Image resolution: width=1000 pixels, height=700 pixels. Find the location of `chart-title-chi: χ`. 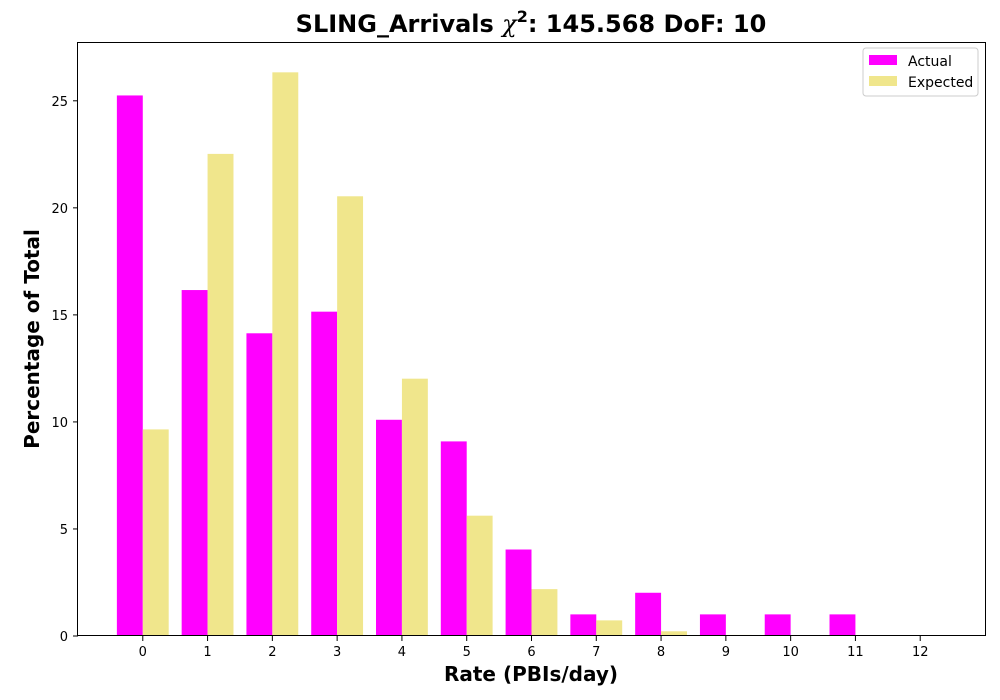

chart-title-chi: χ is located at coordinates (509, 24).